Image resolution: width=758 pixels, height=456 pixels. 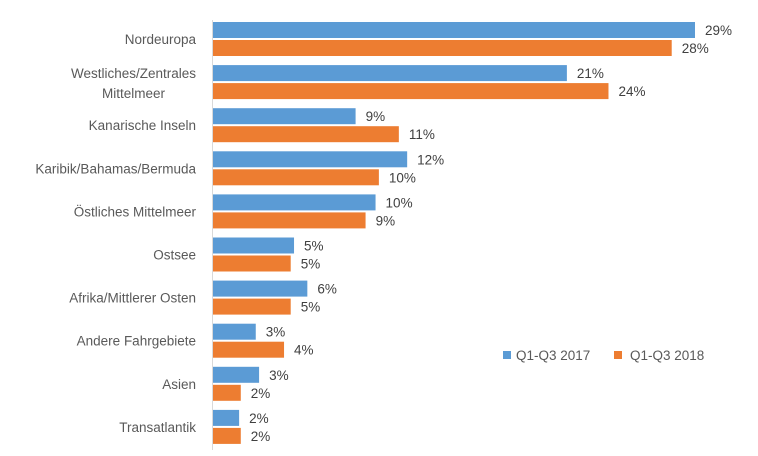 What do you see at coordinates (157, 427) in the screenshot?
I see `category-label: Transatlantik` at bounding box center [157, 427].